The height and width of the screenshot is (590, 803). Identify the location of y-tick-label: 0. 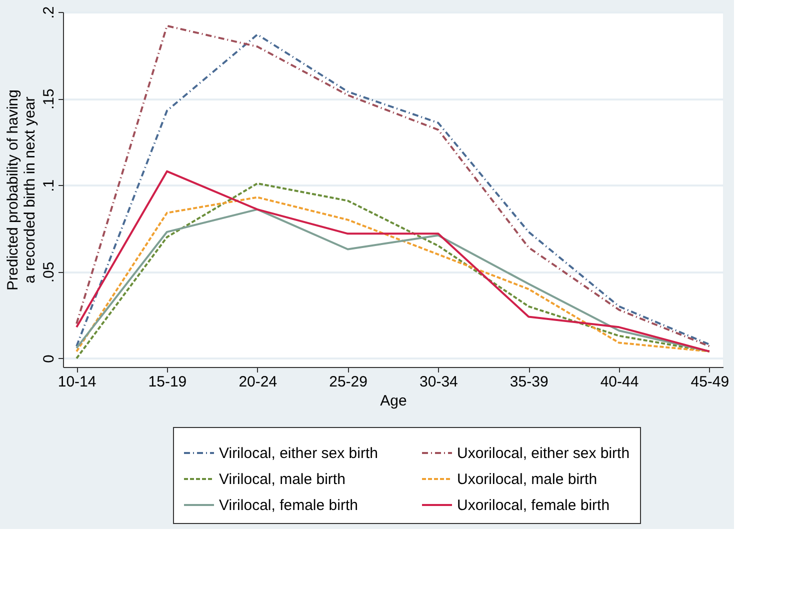
(49, 359).